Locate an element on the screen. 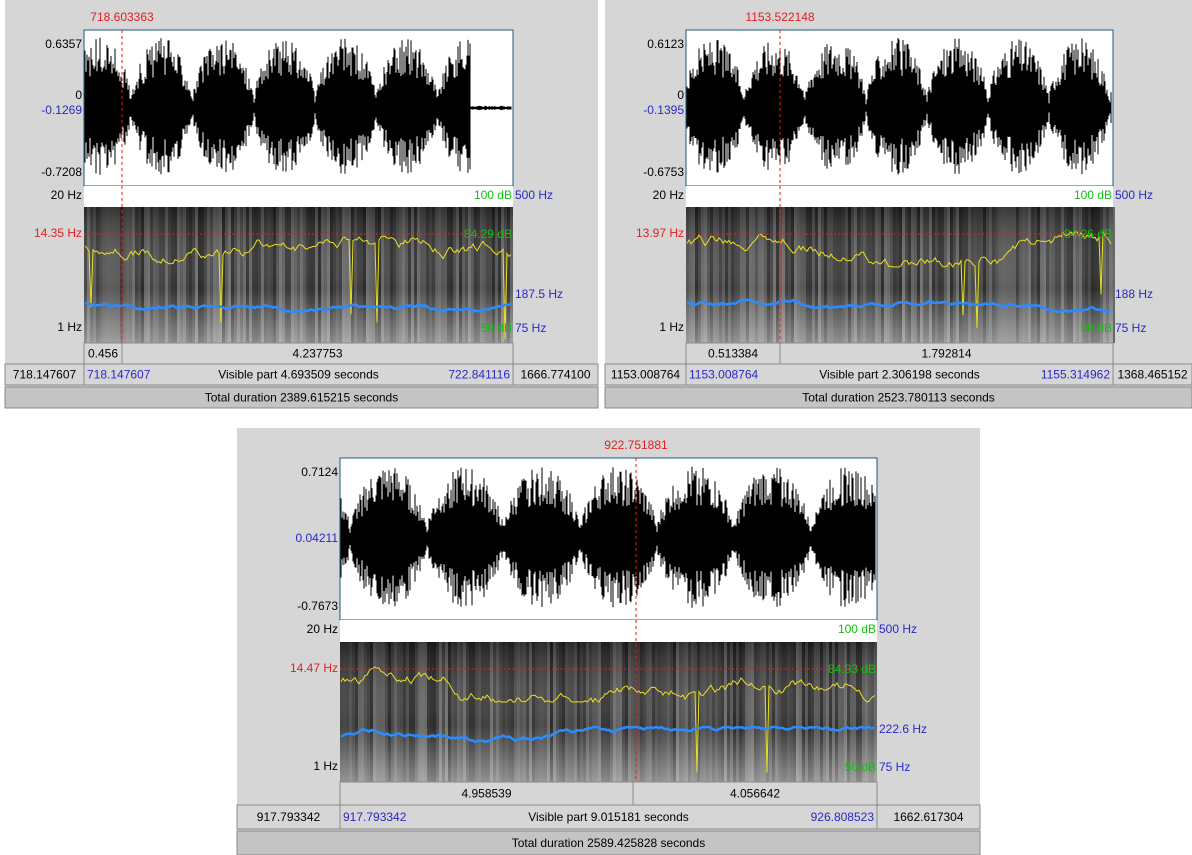 The height and width of the screenshot is (855, 1192). total-duration: Total duration 2389.615215 seconds is located at coordinates (301, 398).